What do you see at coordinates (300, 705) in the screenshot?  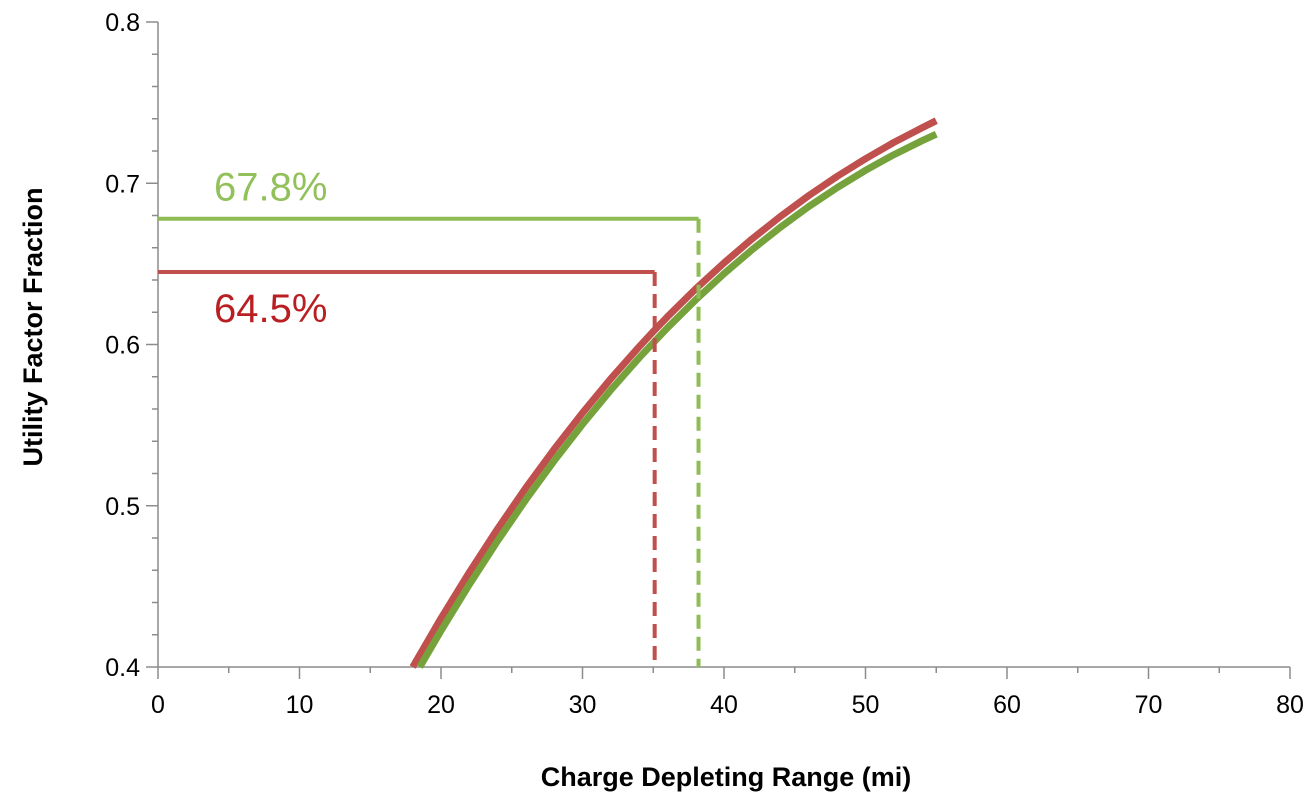 I see `x-tick-label: 10` at bounding box center [300, 705].